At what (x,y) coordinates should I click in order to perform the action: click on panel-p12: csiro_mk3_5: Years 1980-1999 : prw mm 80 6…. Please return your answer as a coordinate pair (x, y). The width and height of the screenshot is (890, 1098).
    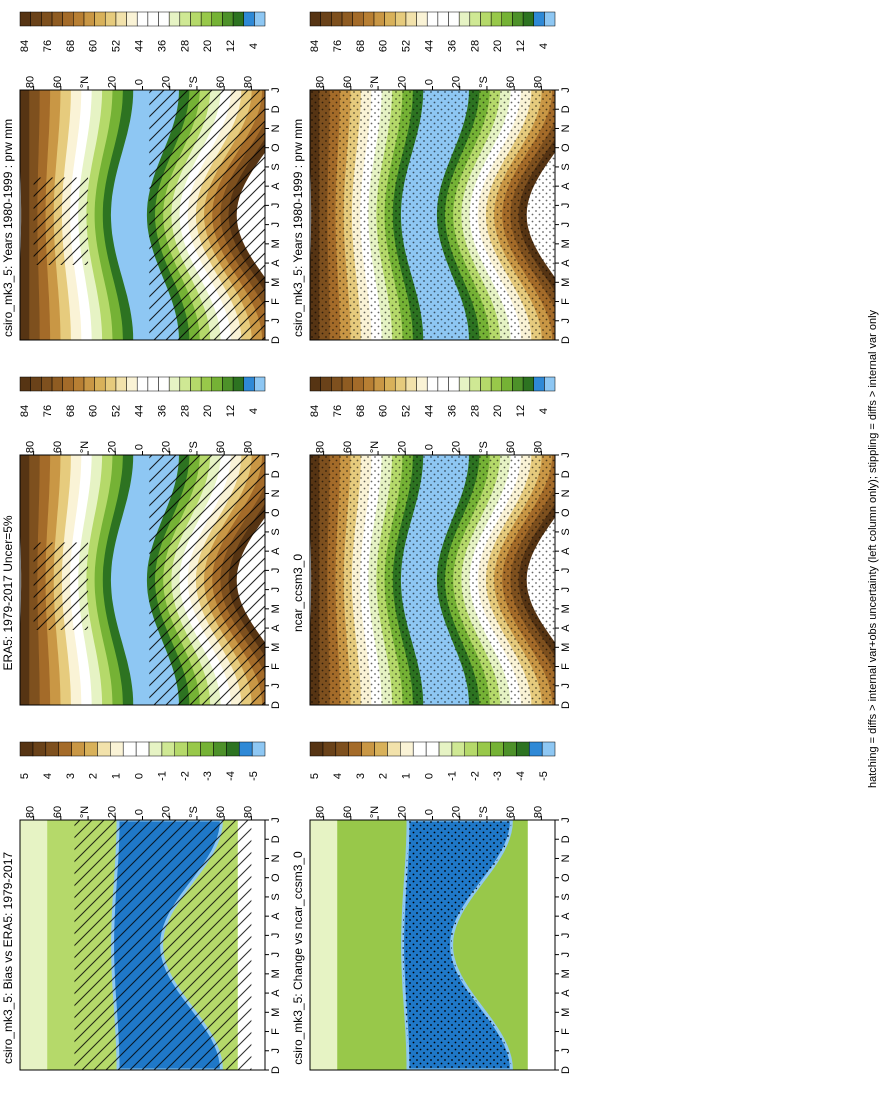
    Looking at the image, I should click on (431, 177).